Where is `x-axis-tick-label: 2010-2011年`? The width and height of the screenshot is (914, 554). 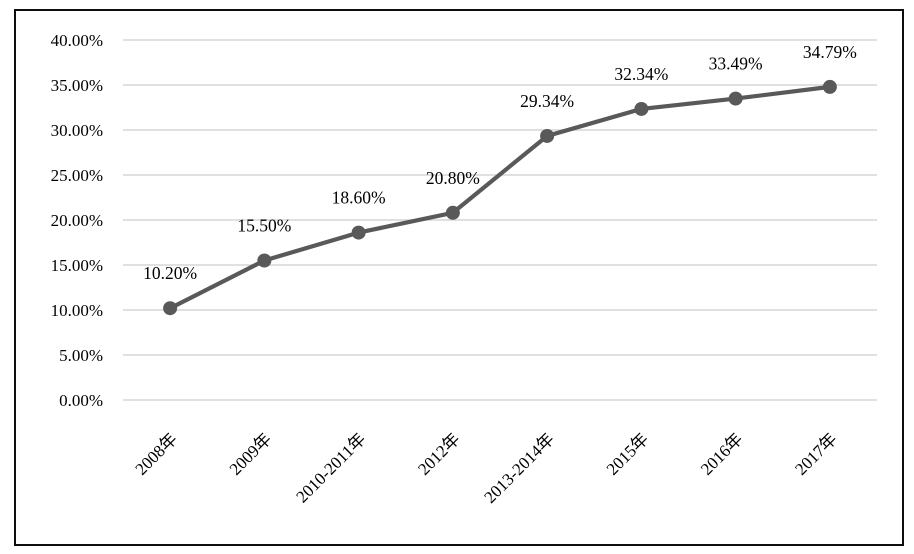
x-axis-tick-label: 2010-2011年 is located at coordinates (330, 467).